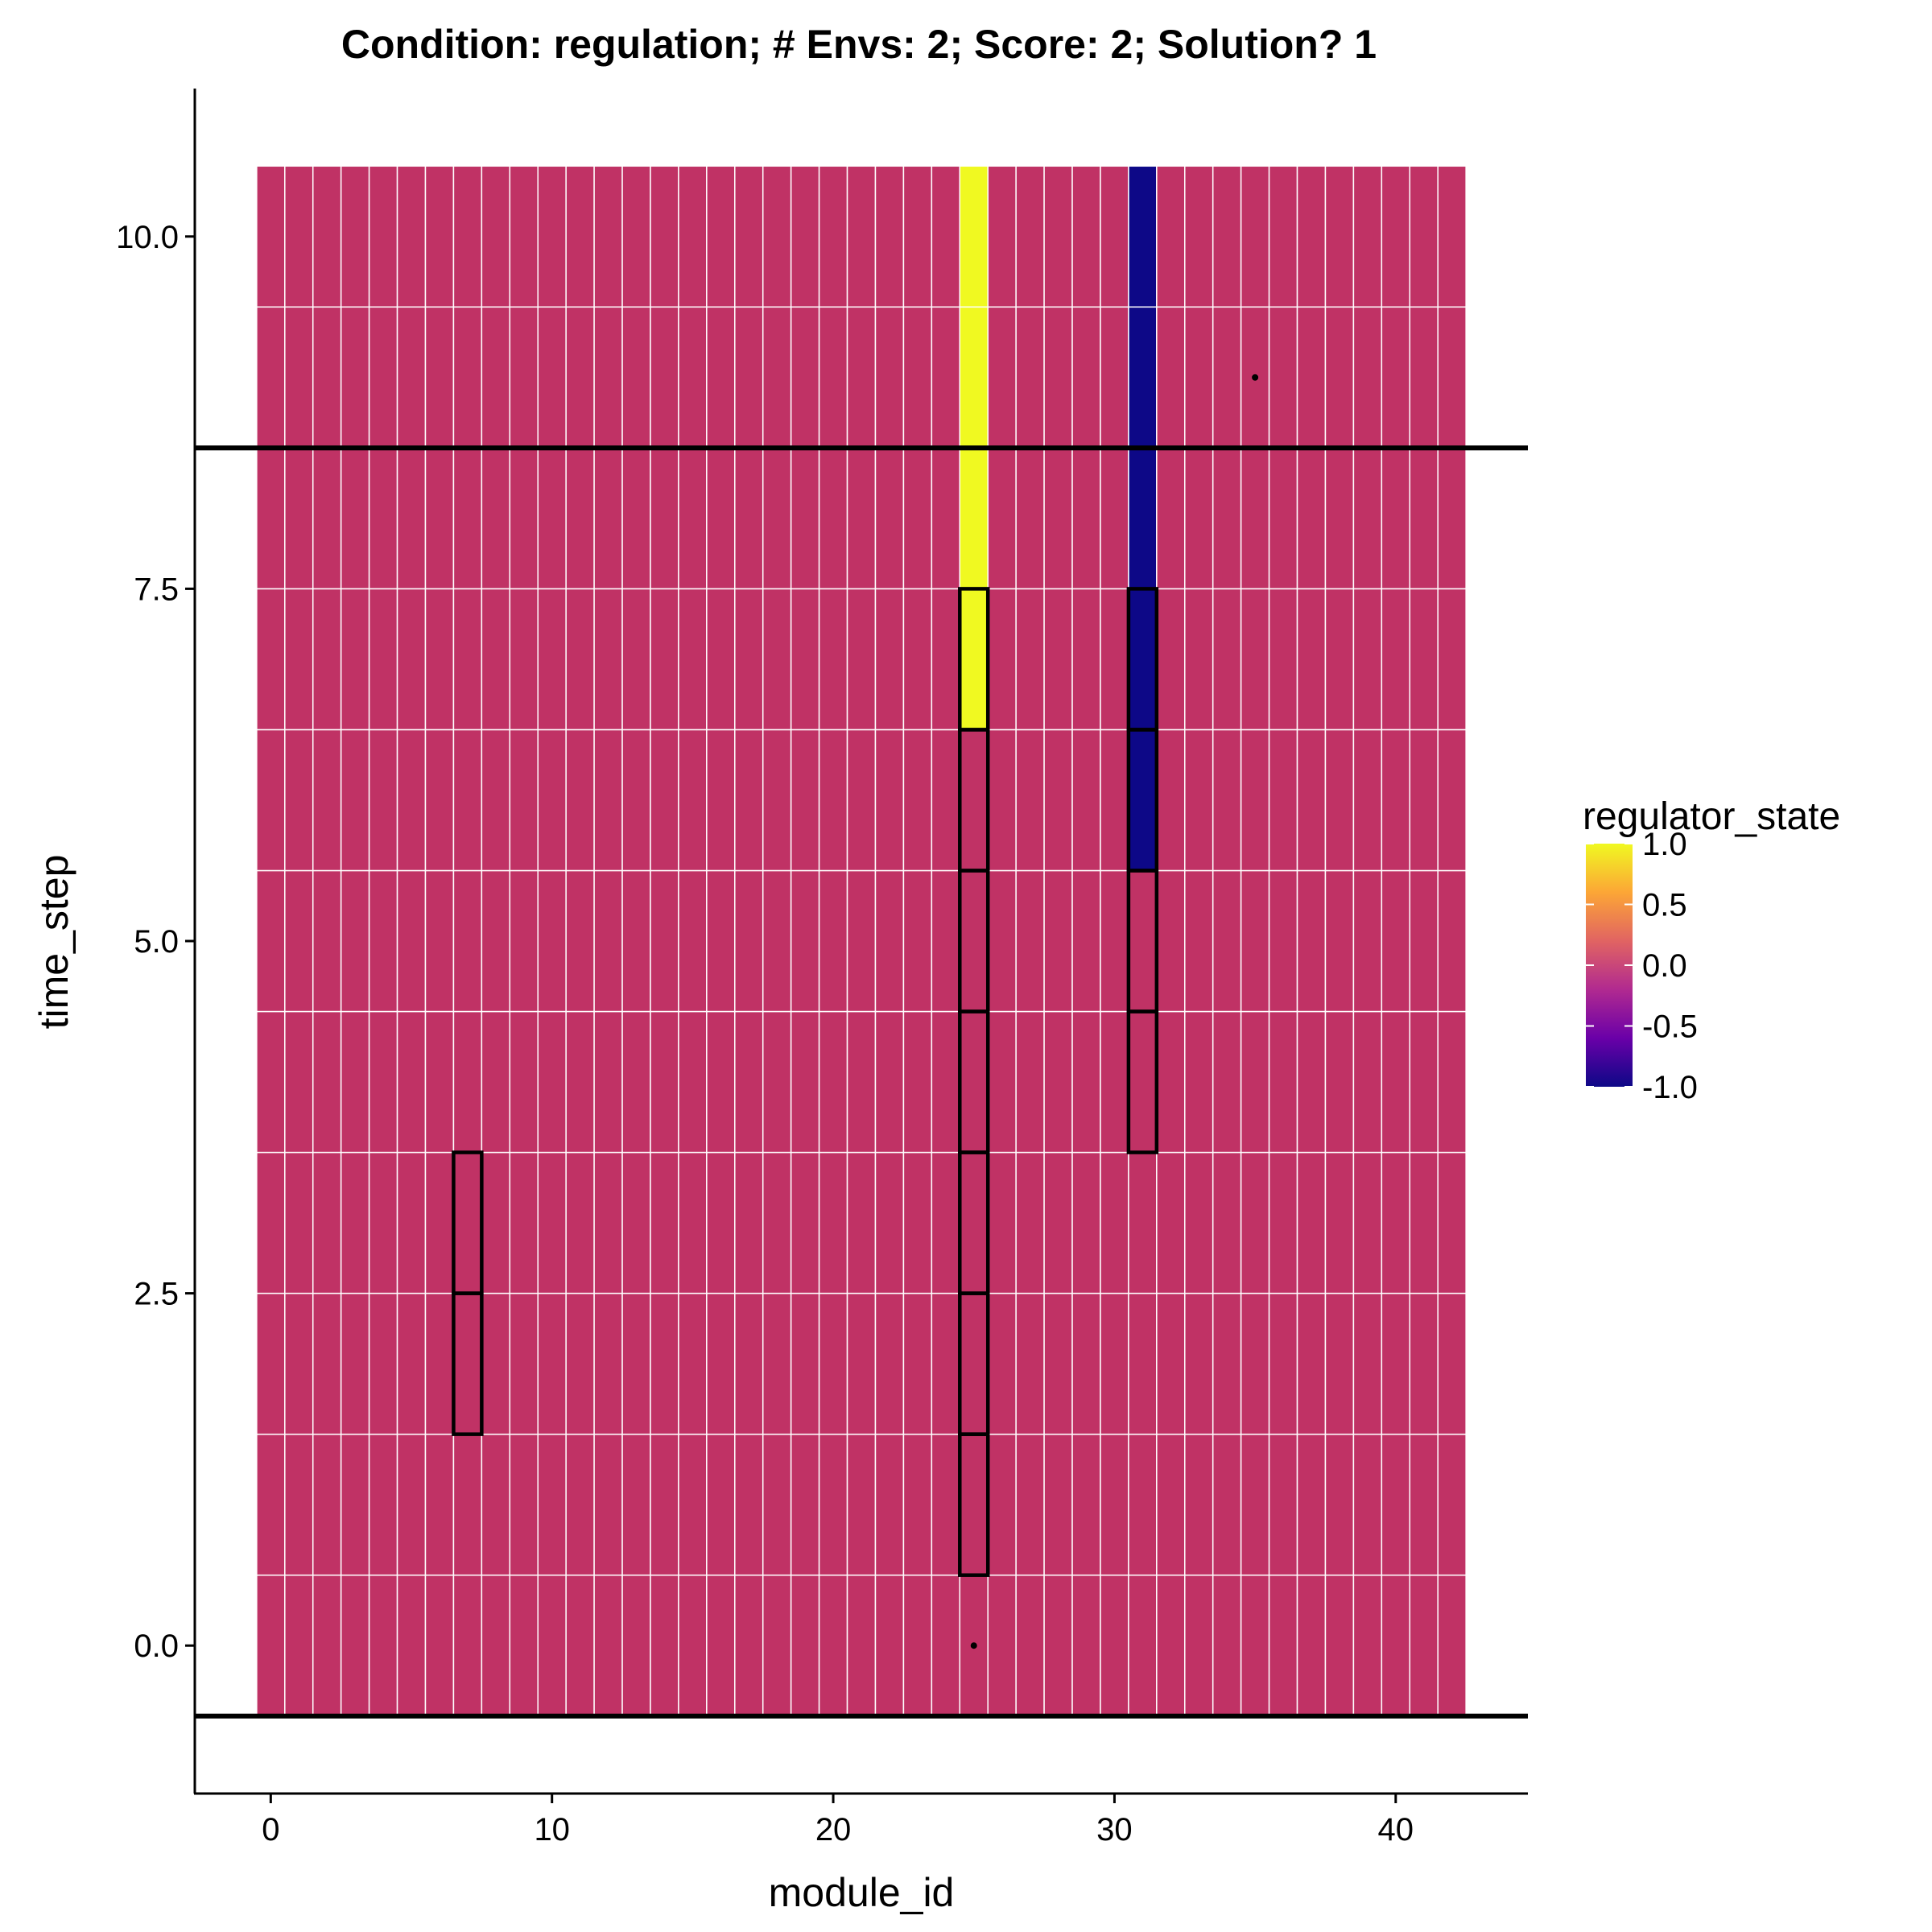 The image size is (1932, 1932). Describe the element at coordinates (1396, 1829) in the screenshot. I see `x-tick-label: 40` at that location.